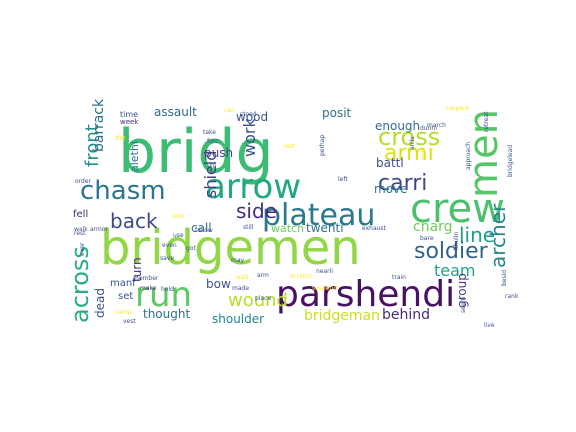 This screenshot has height=432, width=576. What do you see at coordinates (337, 113) in the screenshot?
I see `cloud-word-posit: posit` at bounding box center [337, 113].